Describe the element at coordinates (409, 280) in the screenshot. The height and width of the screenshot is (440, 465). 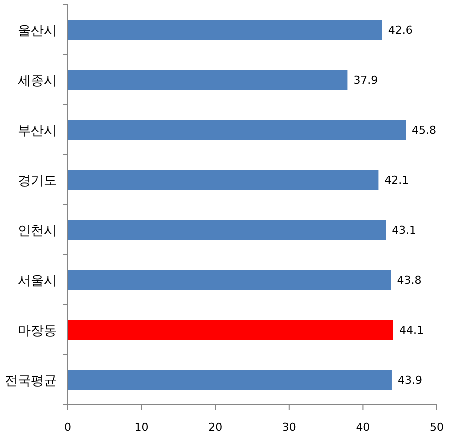
I see `data-label: 43.8` at that location.